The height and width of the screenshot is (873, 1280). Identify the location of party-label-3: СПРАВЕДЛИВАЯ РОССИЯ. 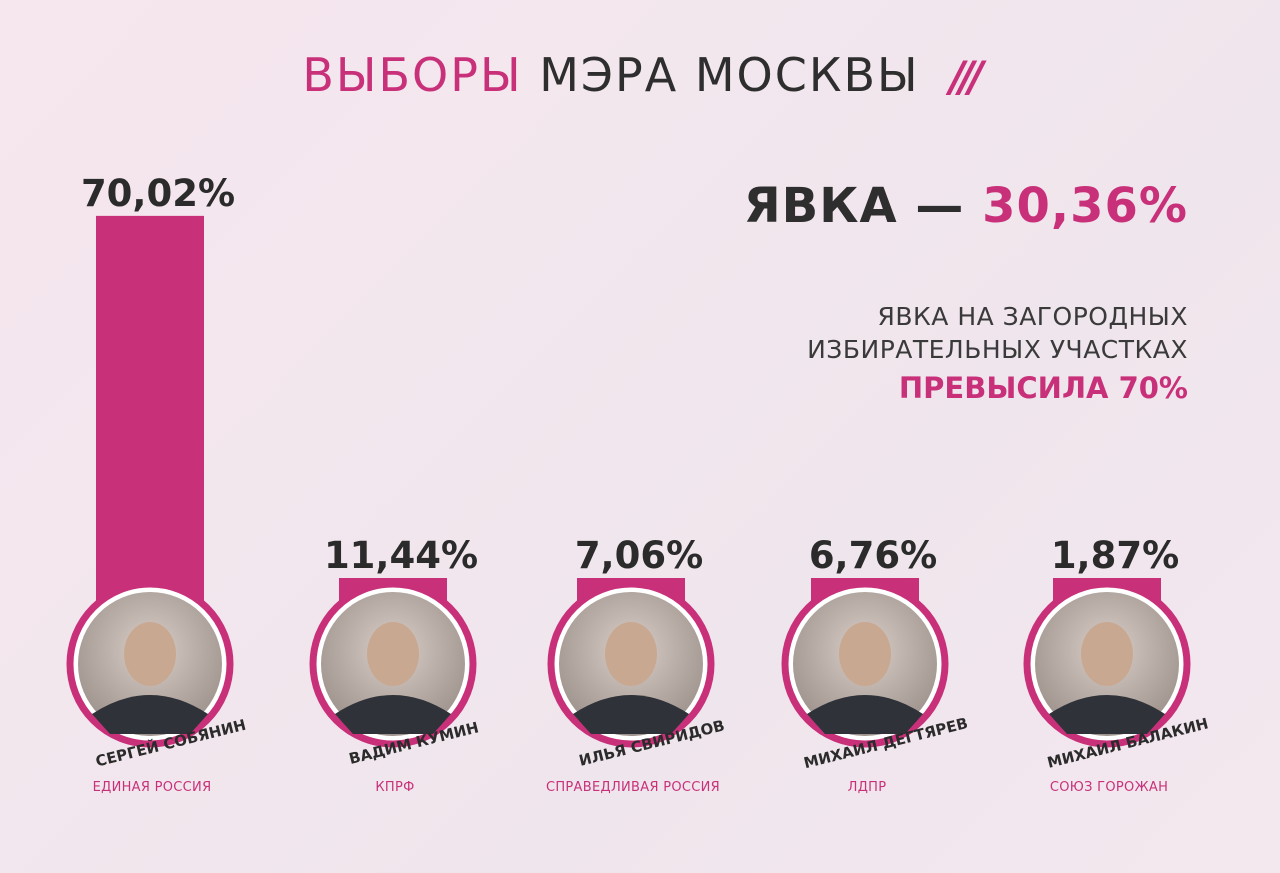
(633, 787).